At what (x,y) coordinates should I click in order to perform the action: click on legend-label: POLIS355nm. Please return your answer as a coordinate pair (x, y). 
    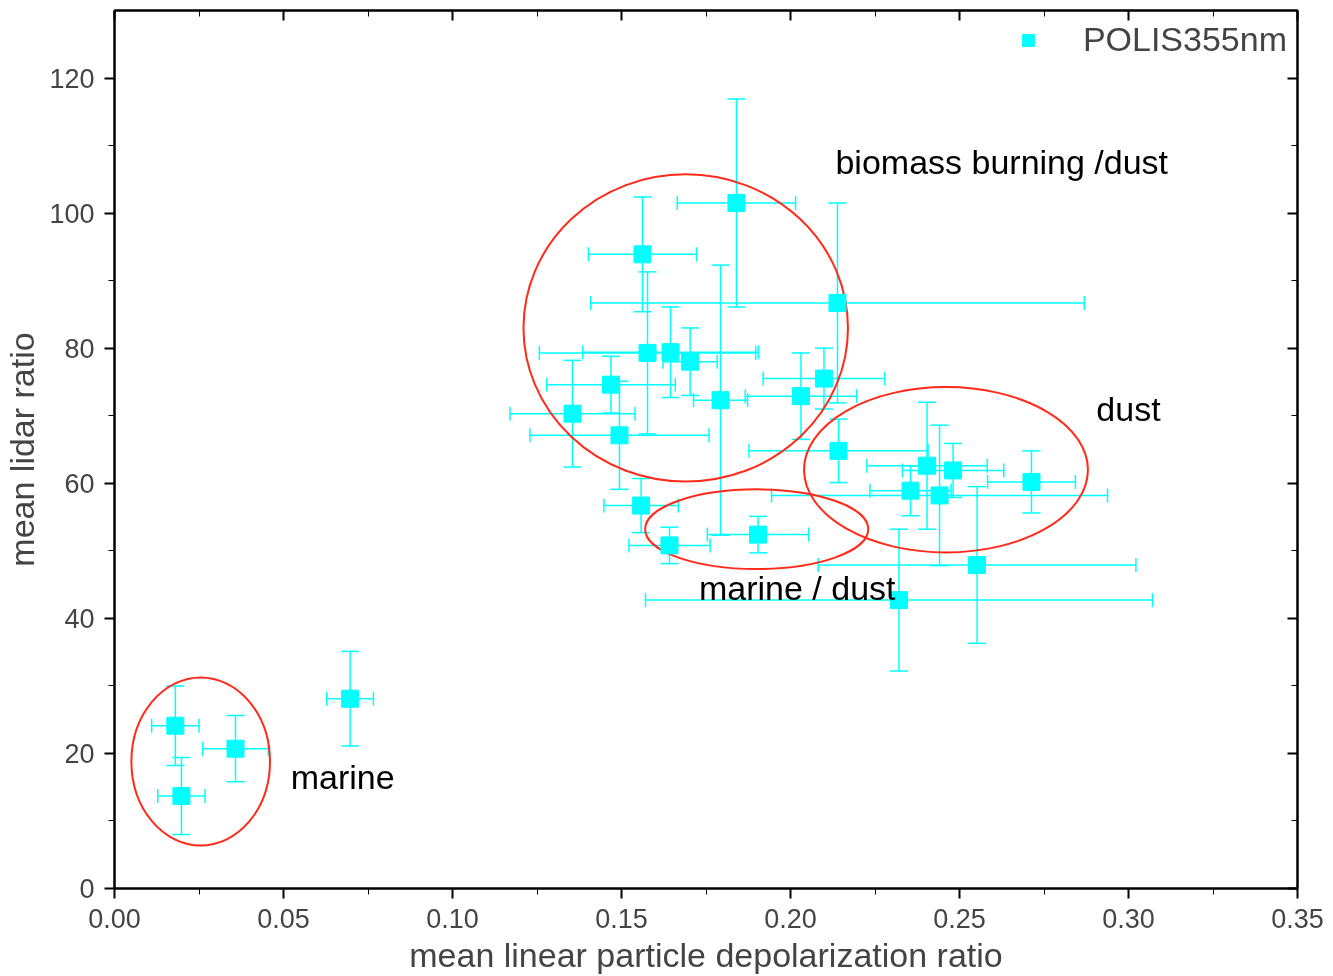
    Looking at the image, I should click on (1184, 39).